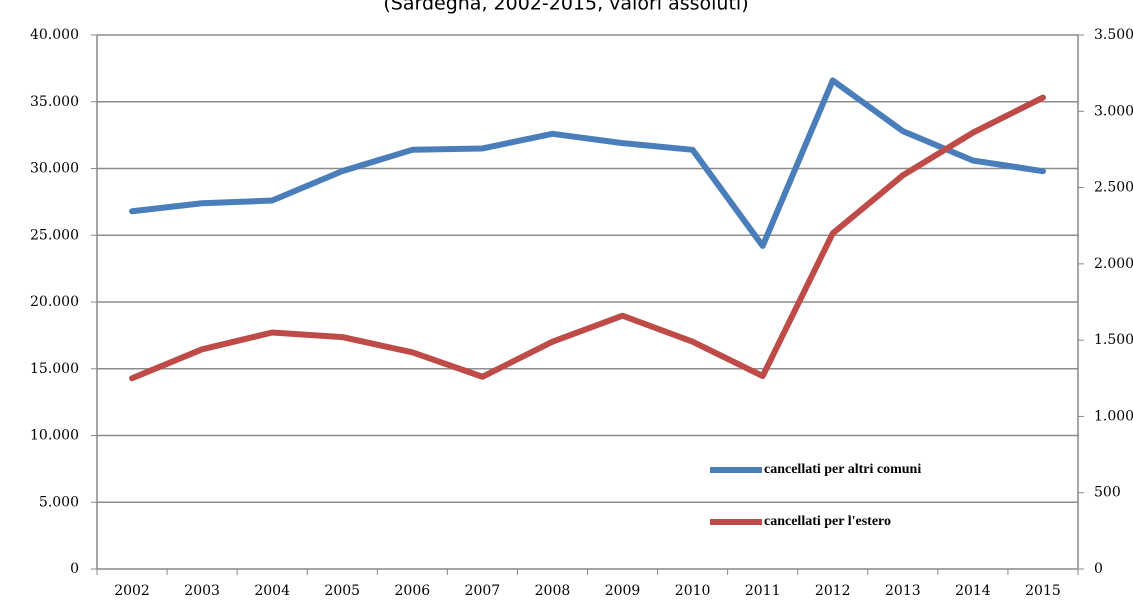  I want to click on y2-tick-label: 1.000, so click(1113, 416).